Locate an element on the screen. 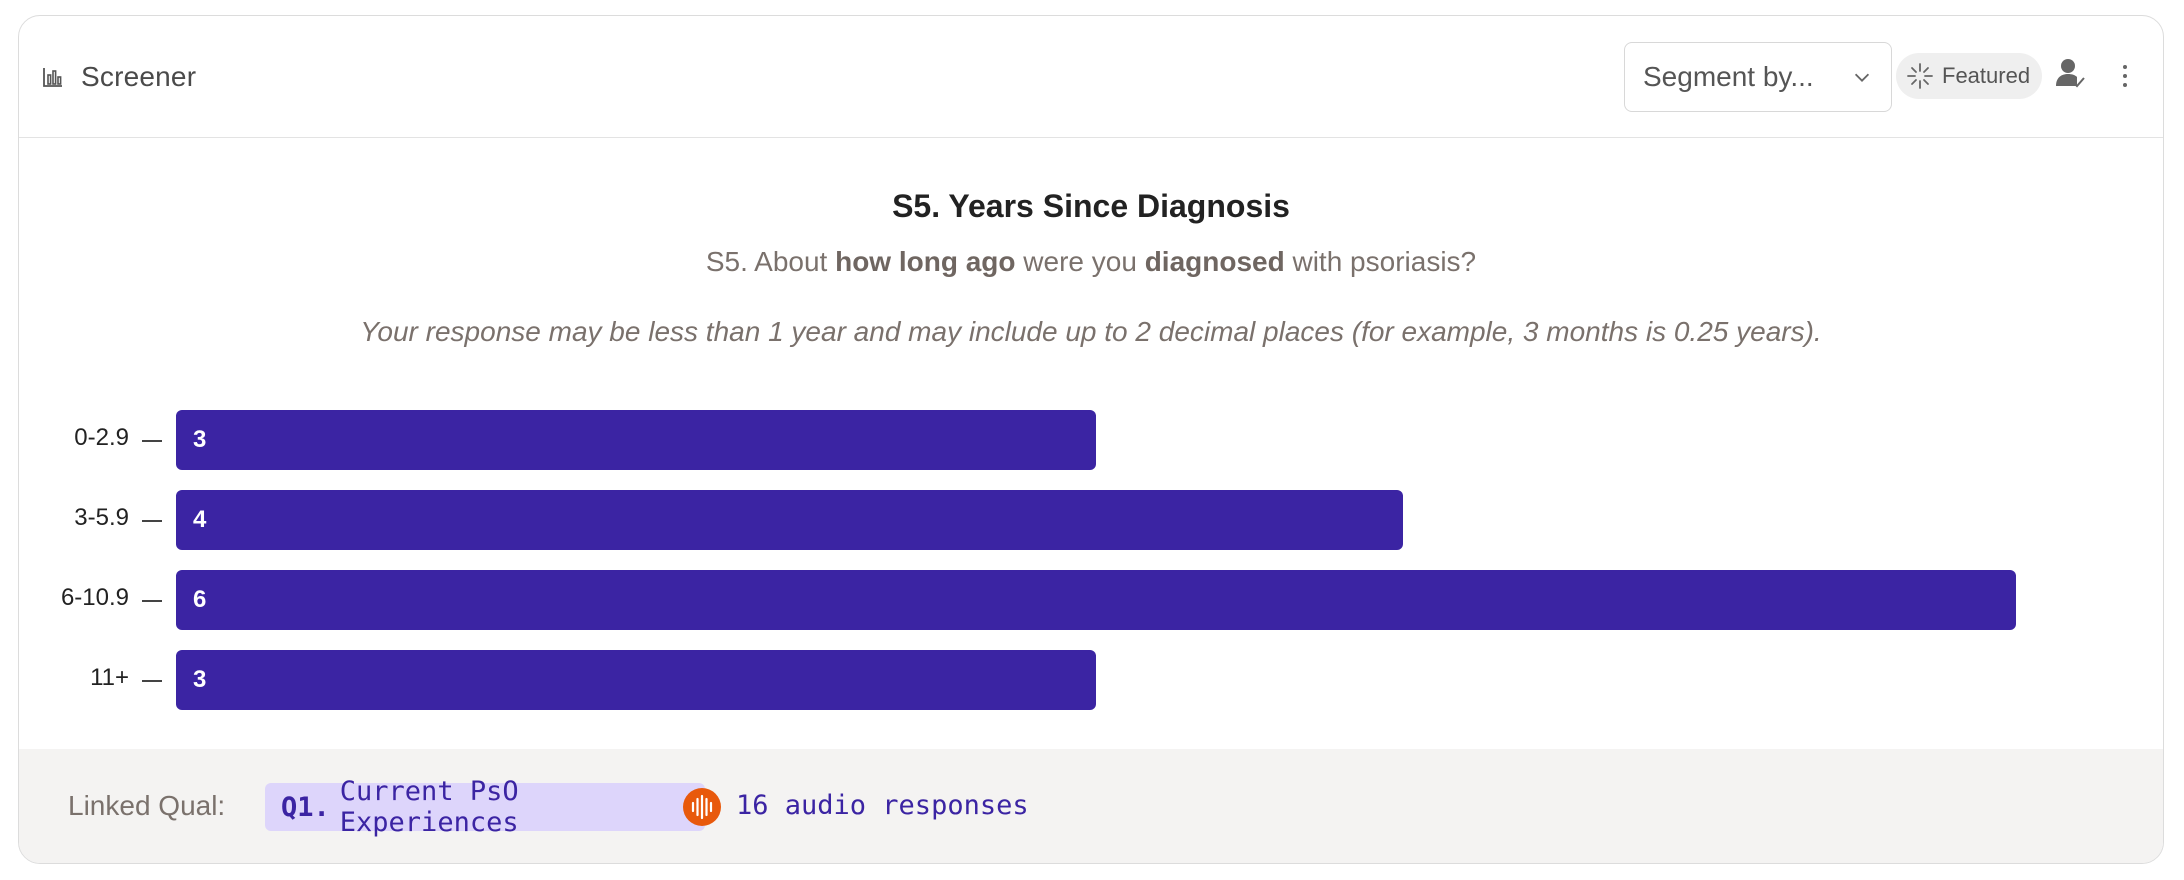 The width and height of the screenshot is (2184, 880). more-vertical-icon is located at coordinates (2125, 76).